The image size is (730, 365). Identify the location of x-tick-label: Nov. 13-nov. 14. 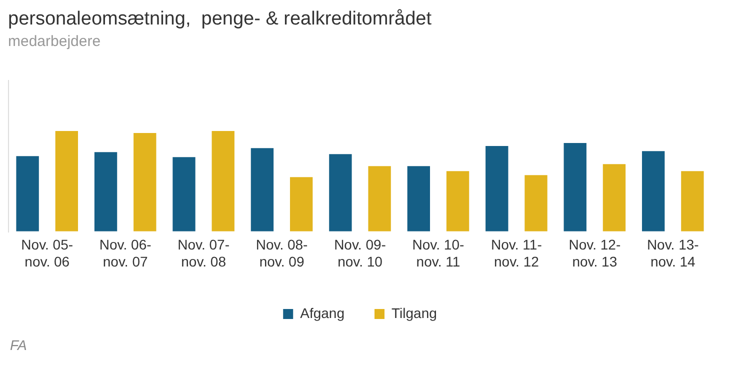
(673, 253).